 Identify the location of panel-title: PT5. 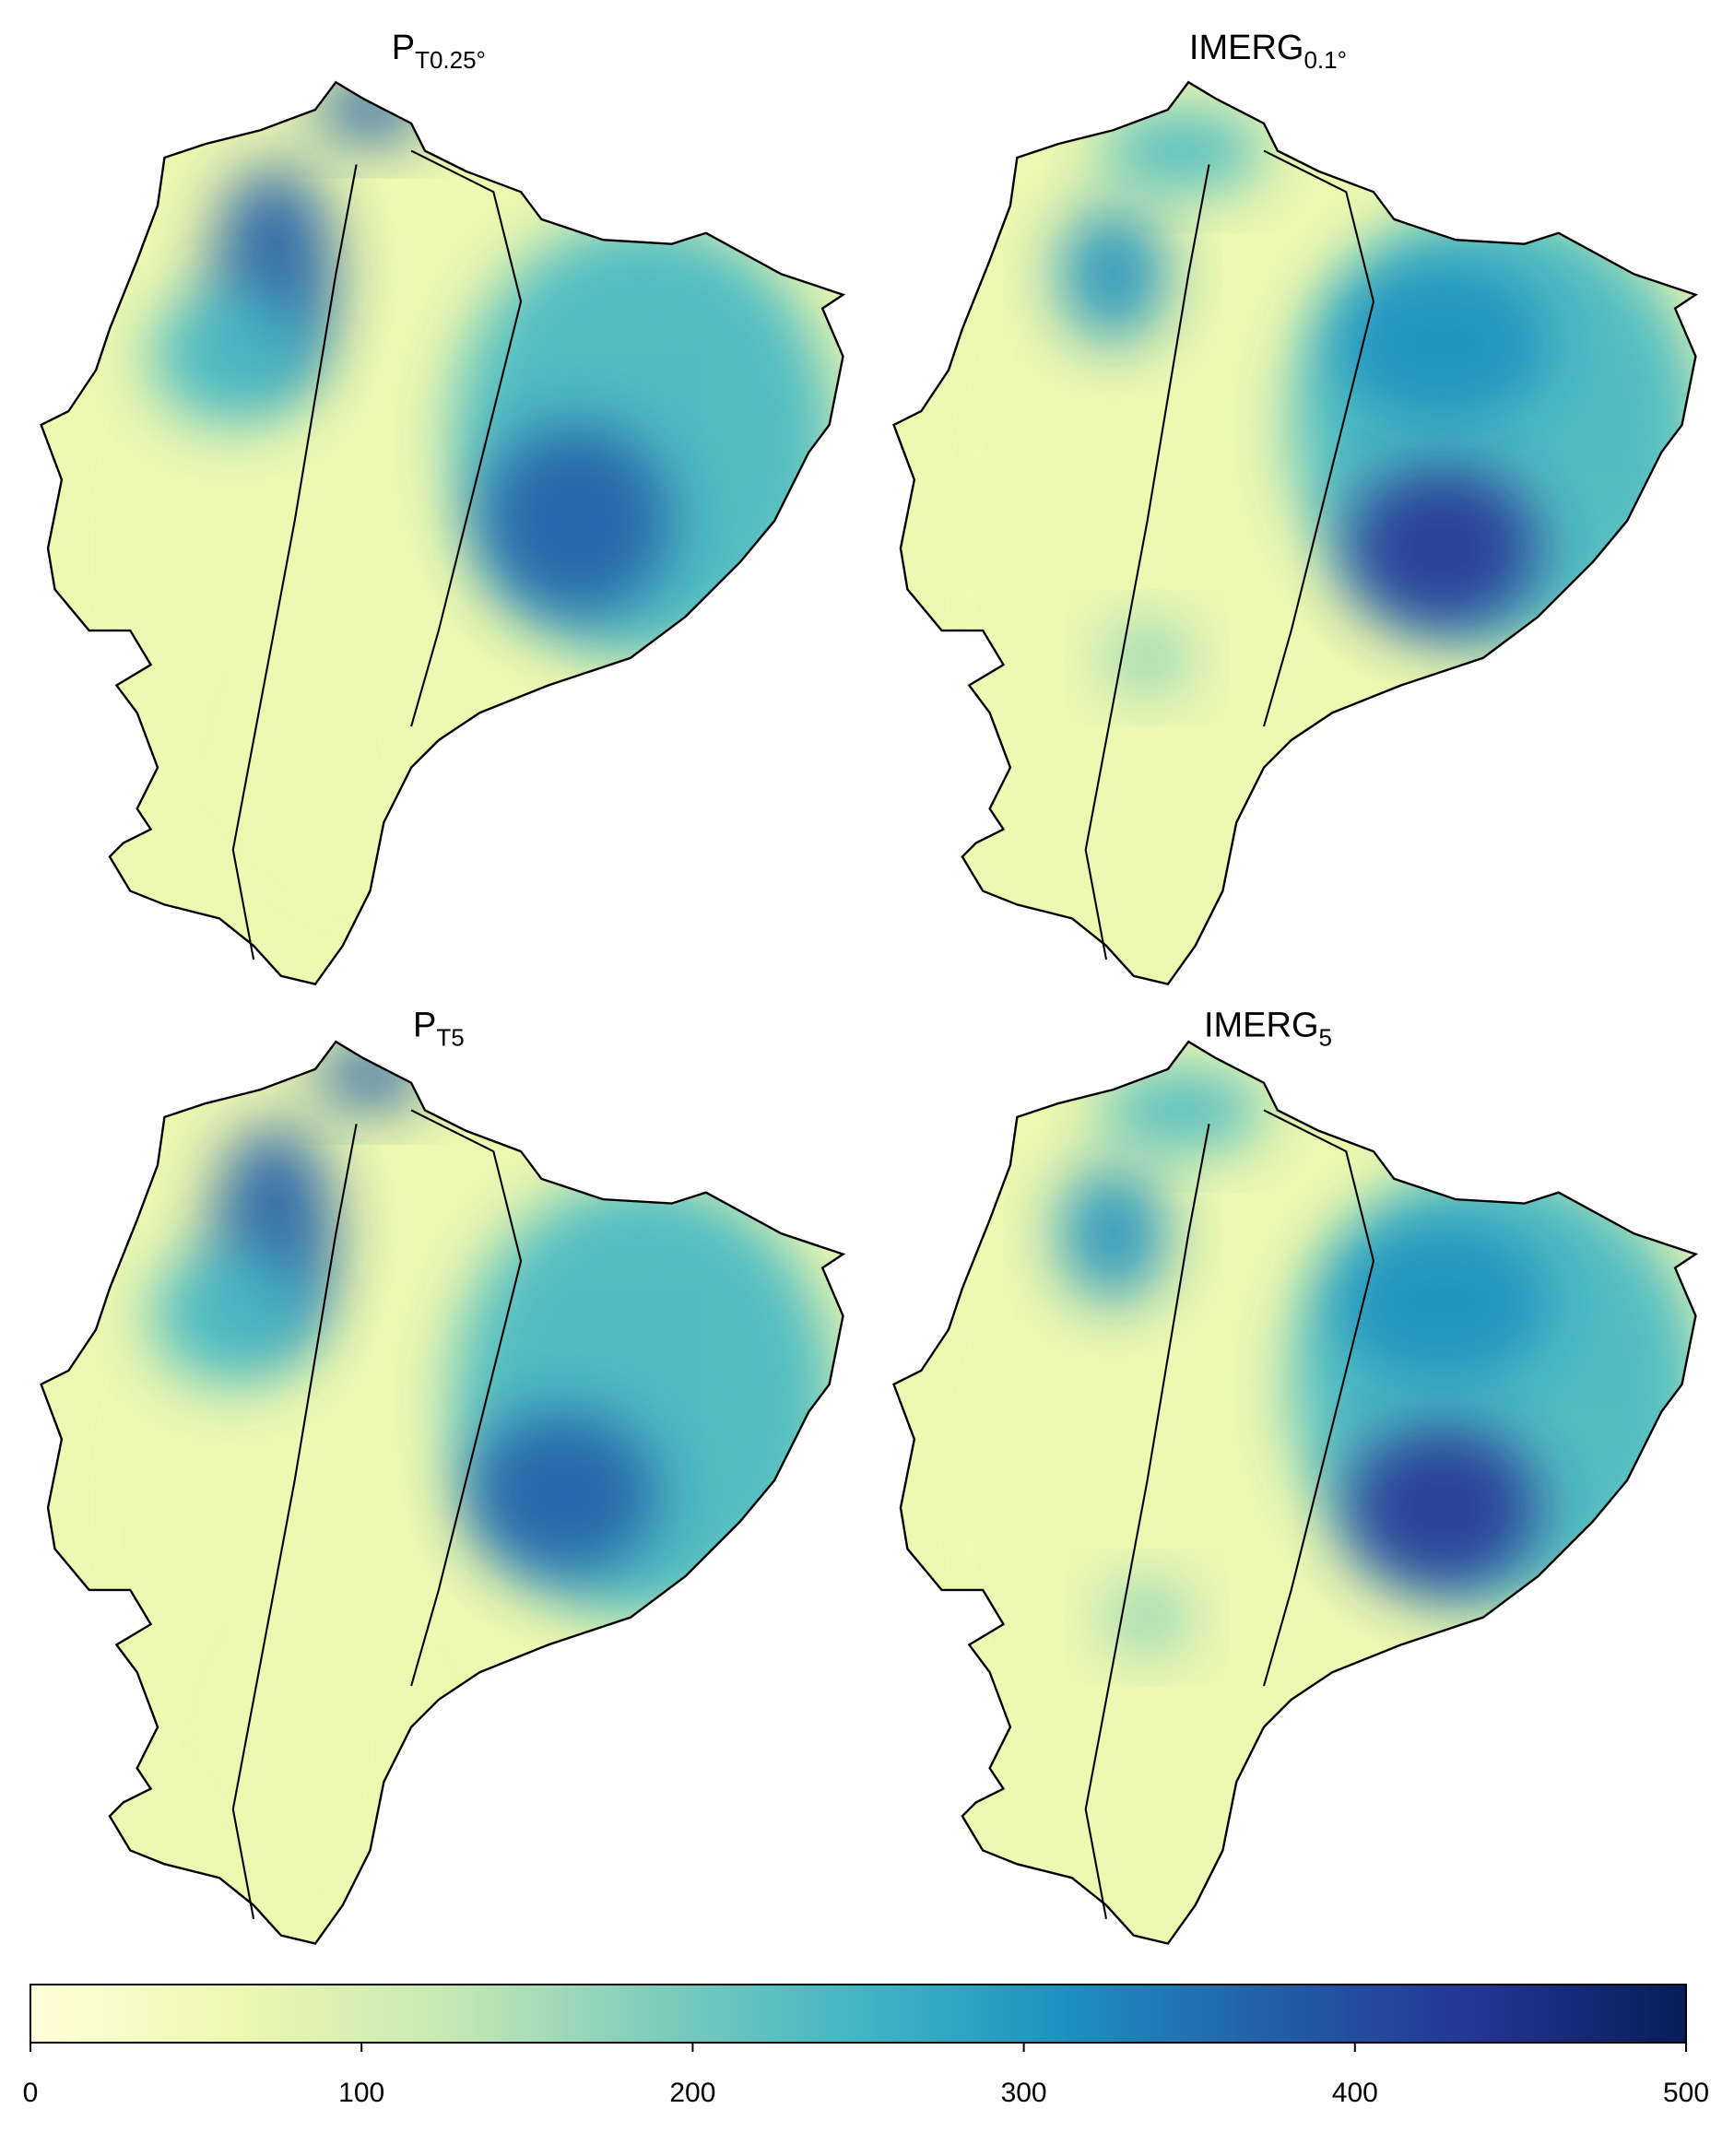
(439, 1028).